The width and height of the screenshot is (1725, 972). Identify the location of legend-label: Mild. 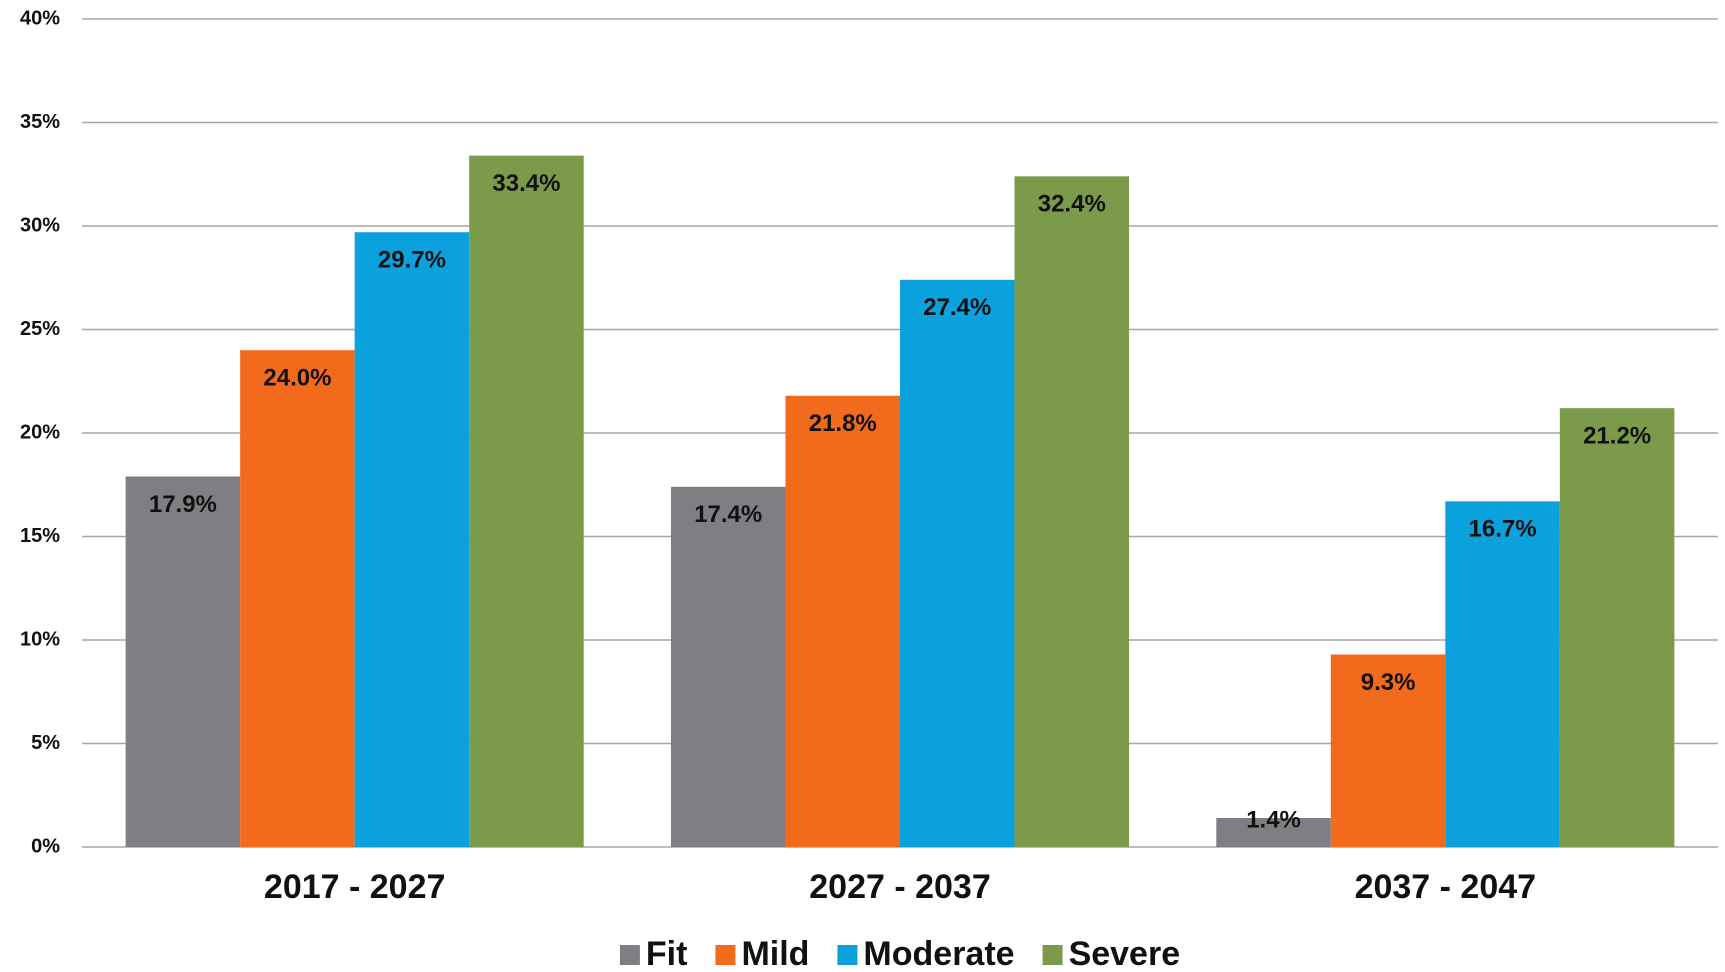
(775, 953).